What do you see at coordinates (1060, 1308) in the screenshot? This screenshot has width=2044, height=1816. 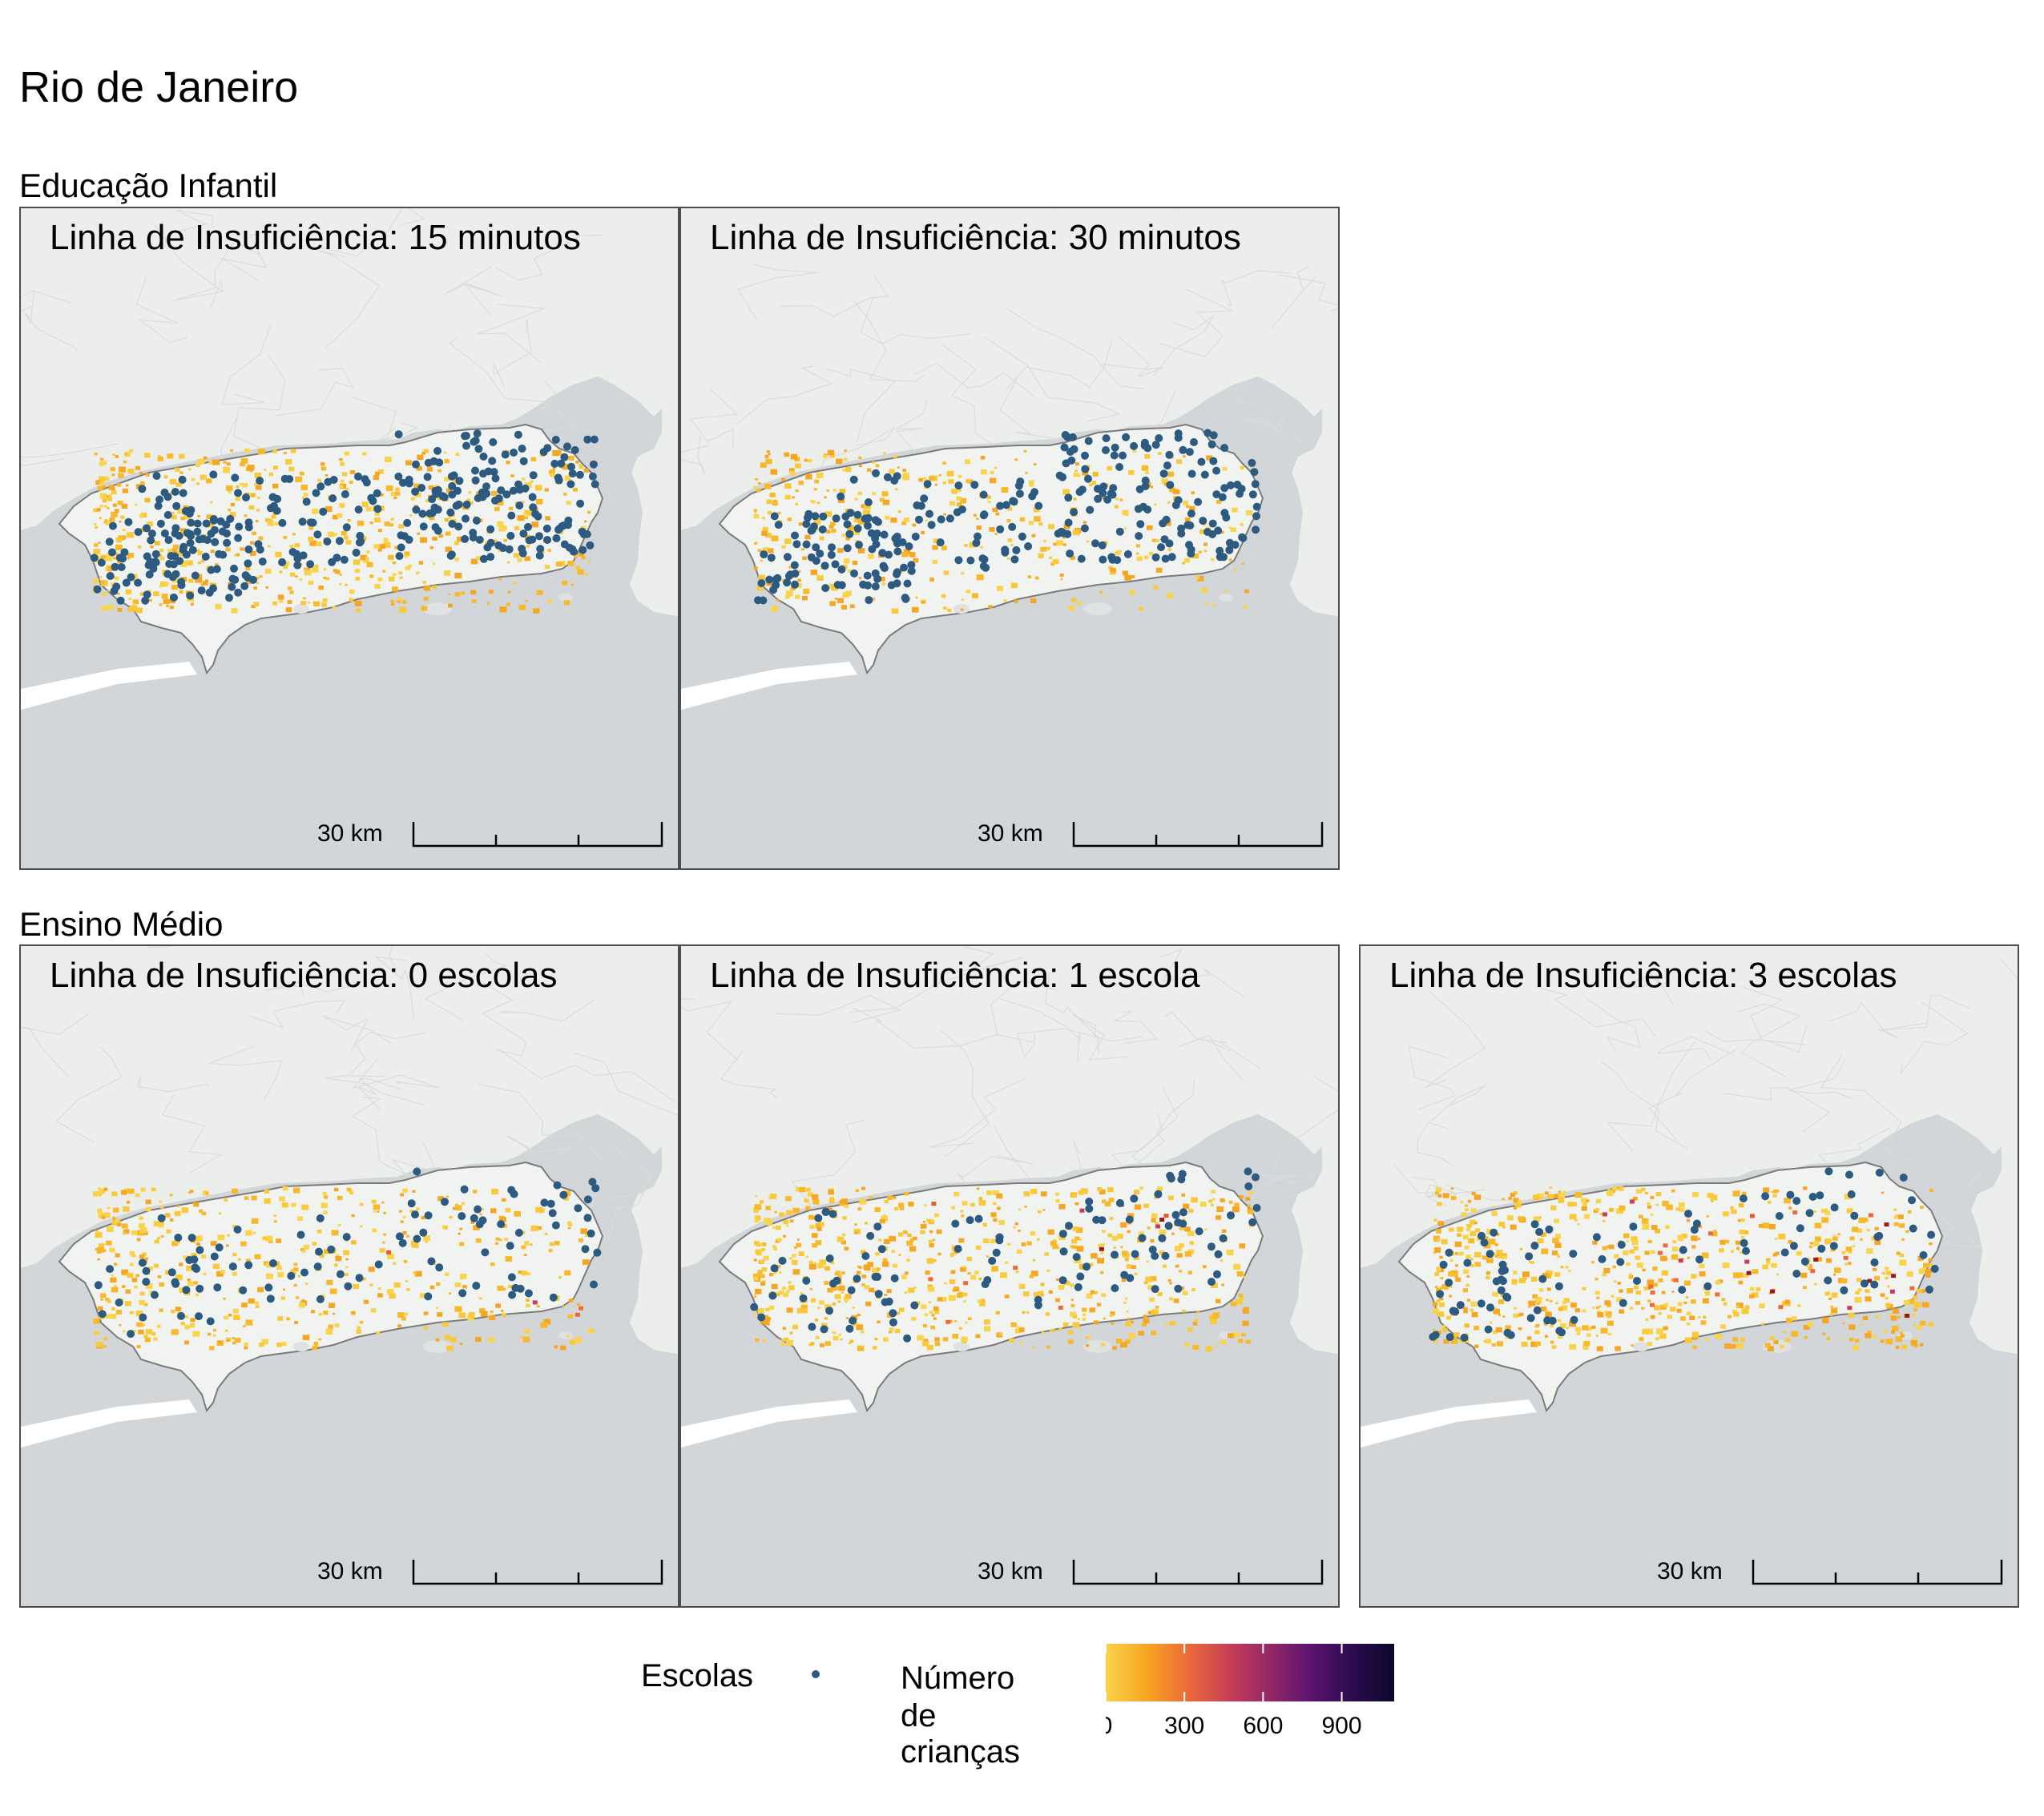 I see `hotspot-cell` at bounding box center [1060, 1308].